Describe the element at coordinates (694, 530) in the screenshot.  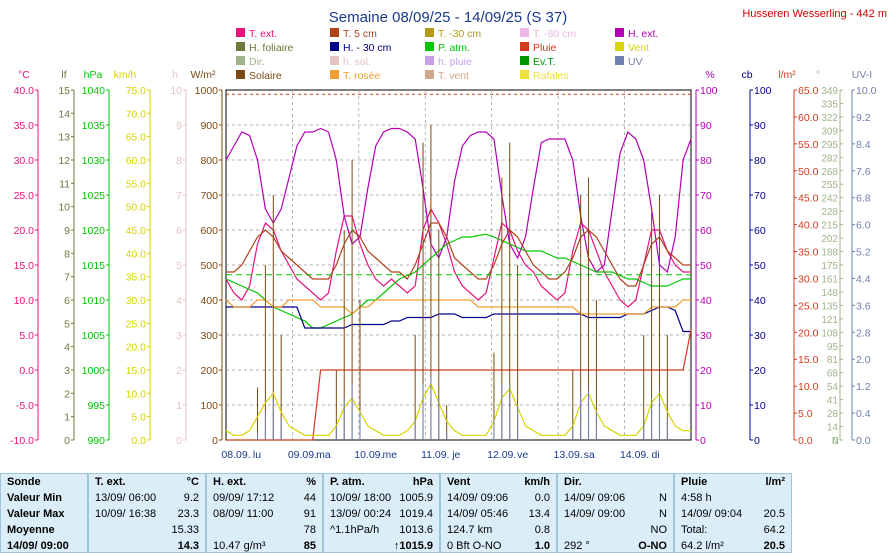
I see `table-cell-detail: Total:` at that location.